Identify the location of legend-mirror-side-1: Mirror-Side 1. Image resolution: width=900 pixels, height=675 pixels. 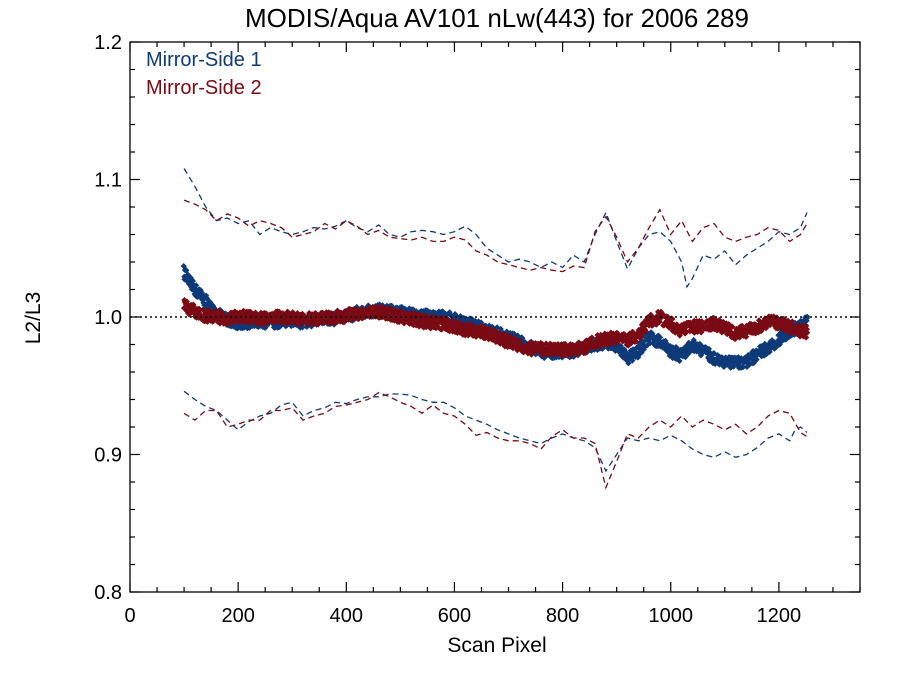
(204, 60).